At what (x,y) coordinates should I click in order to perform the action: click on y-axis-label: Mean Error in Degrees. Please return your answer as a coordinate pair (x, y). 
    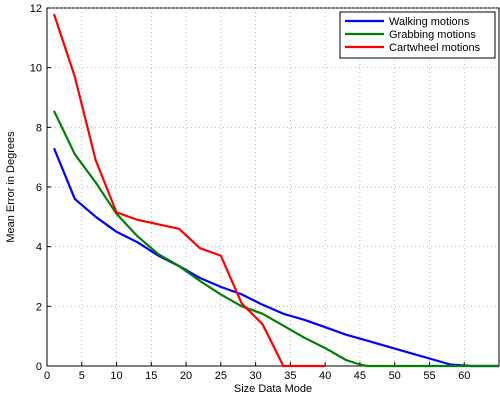
    Looking at the image, I should click on (11, 187).